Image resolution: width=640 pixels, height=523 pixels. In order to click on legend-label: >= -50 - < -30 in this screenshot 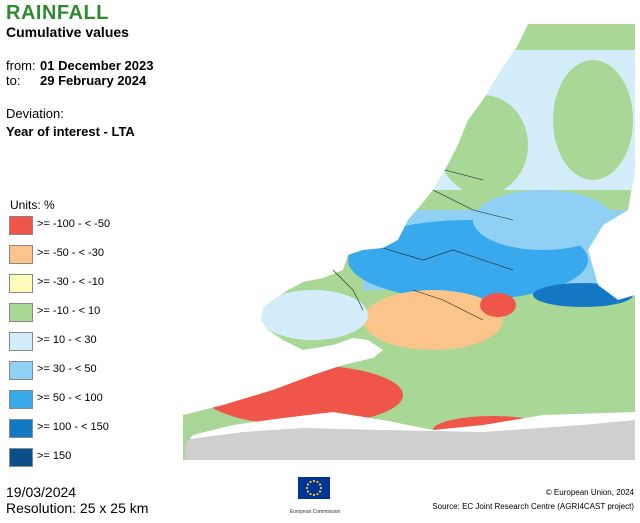, I will do `click(70, 253)`.